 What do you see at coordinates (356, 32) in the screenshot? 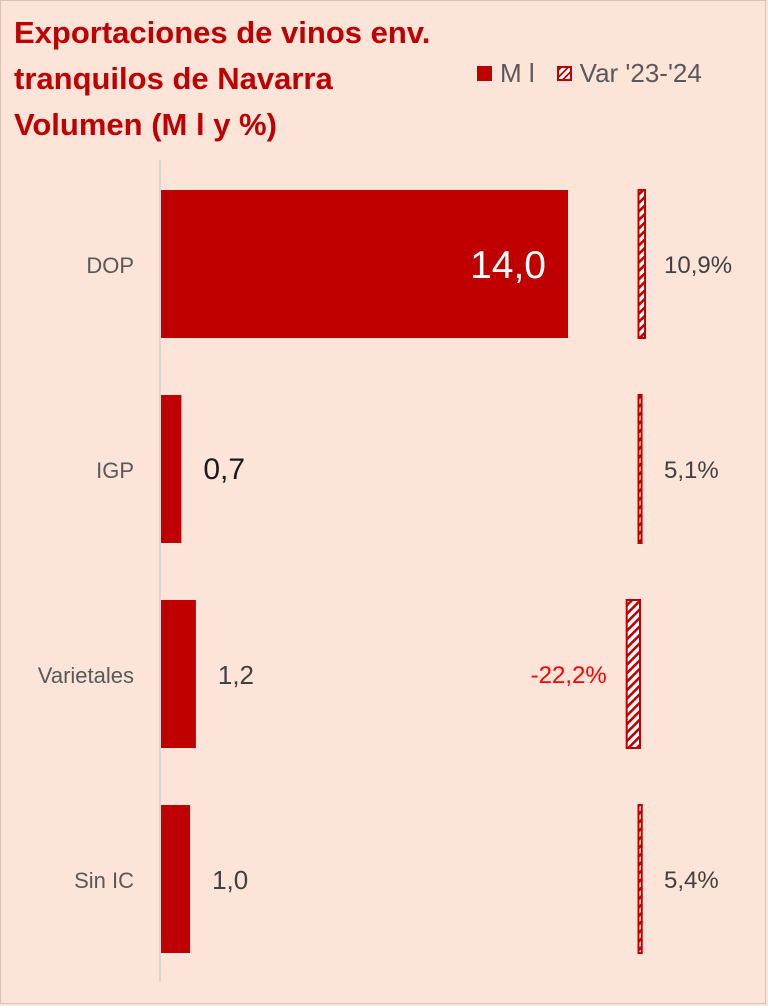
I see `title-line1-bold: vinos env.` at bounding box center [356, 32].